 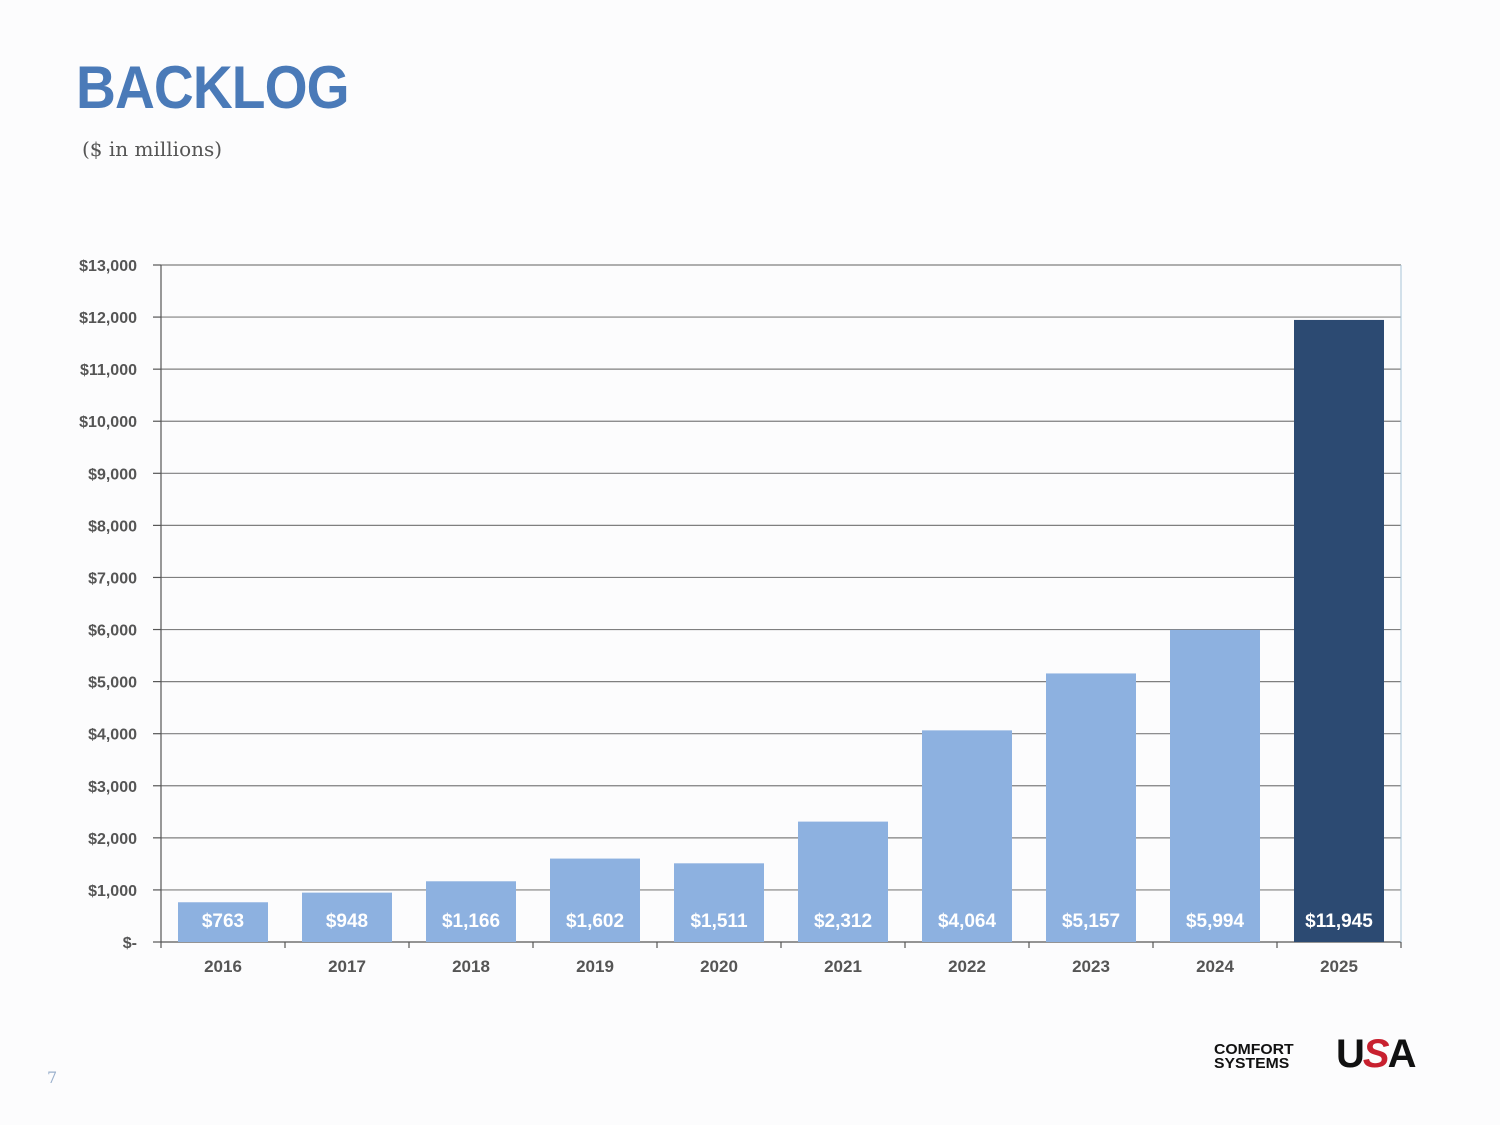 I want to click on y-tick-label: $8,000, so click(x=112, y=526).